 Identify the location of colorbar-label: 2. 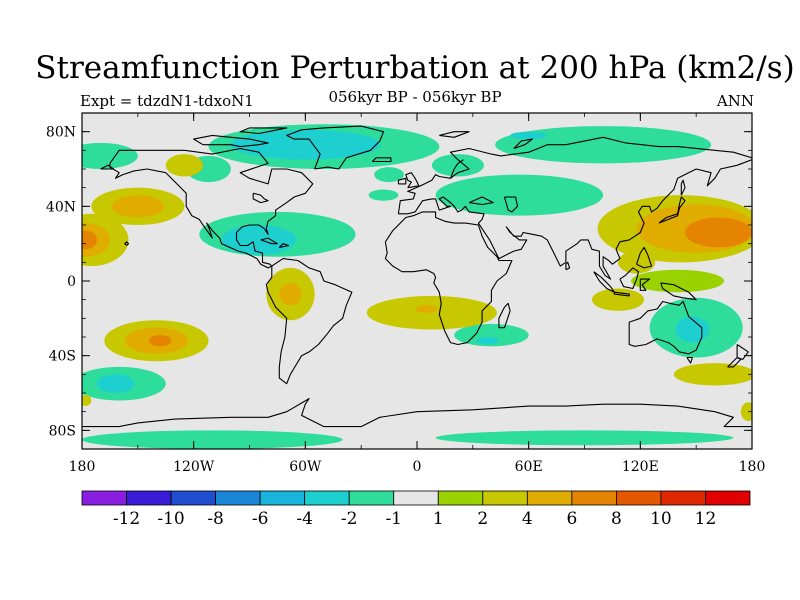
(482, 519).